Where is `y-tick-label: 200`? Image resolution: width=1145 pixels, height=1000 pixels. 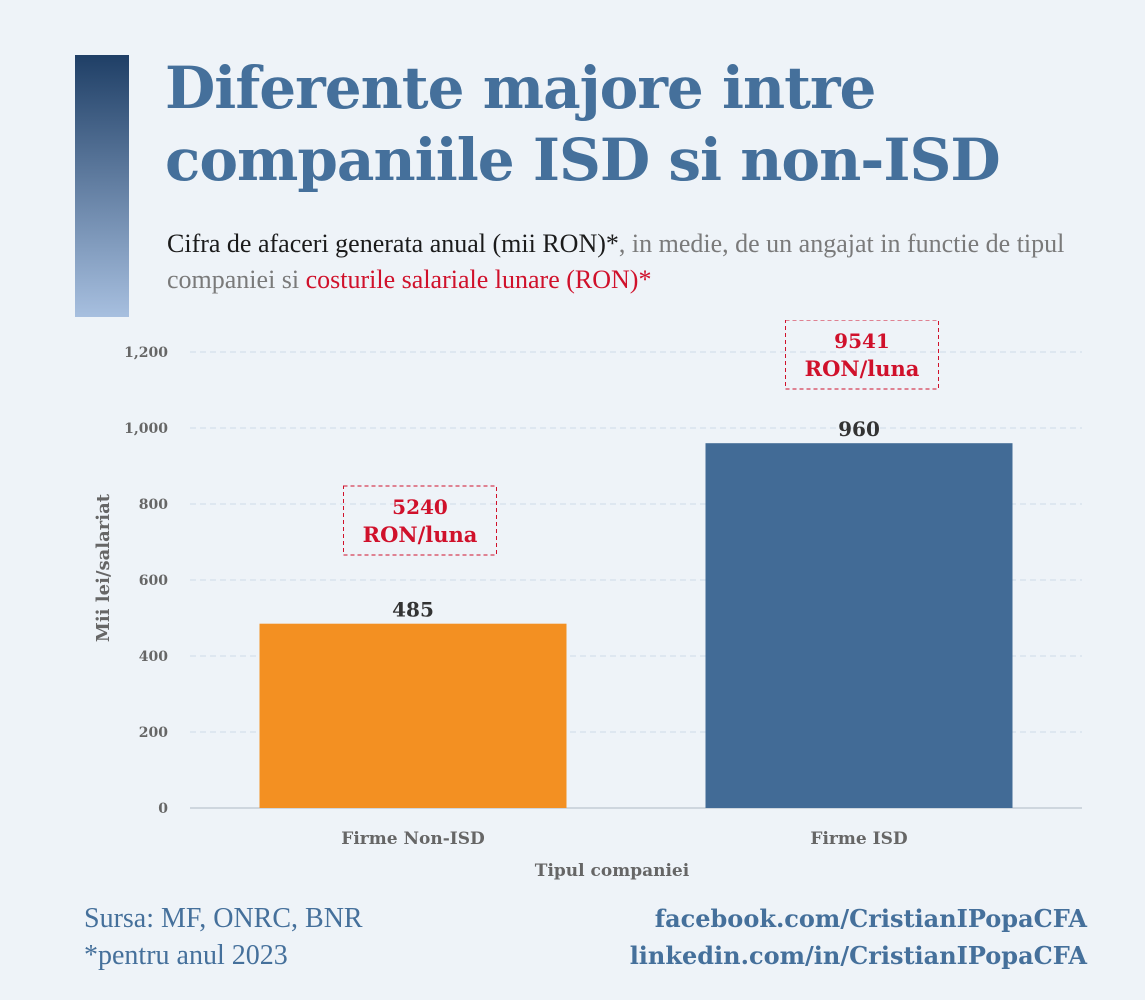 y-tick-label: 200 is located at coordinates (153, 733).